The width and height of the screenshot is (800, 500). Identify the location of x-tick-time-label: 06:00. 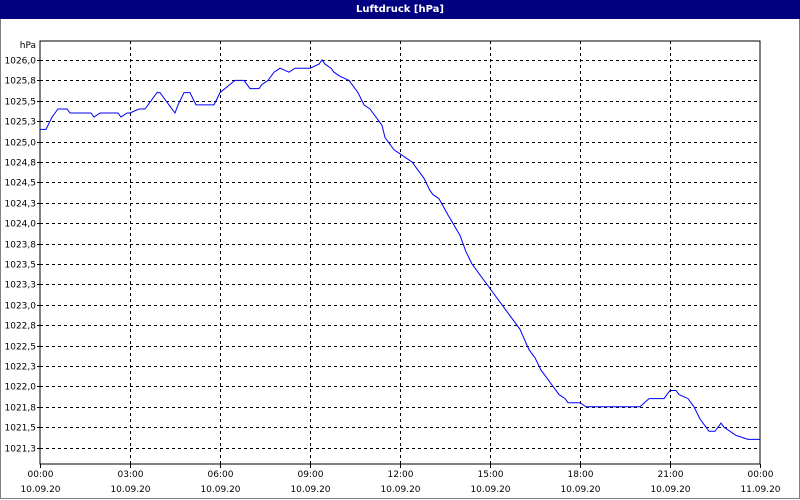
(221, 475).